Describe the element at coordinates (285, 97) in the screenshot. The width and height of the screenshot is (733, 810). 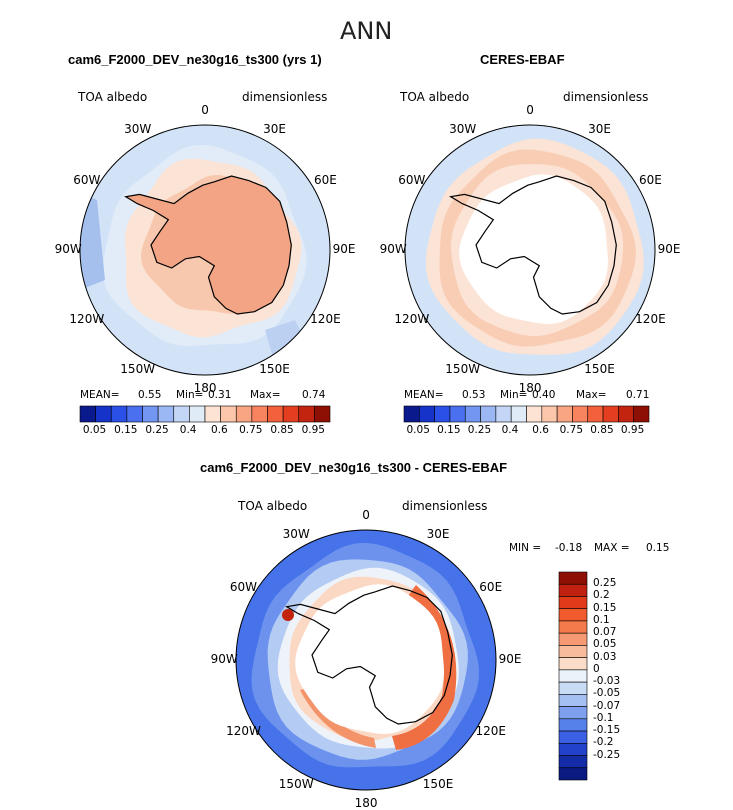
I see `panel1-units: dimensionless` at that location.